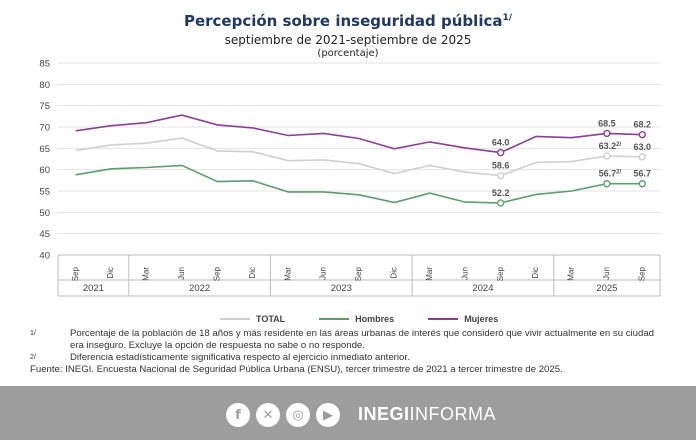 This screenshot has height=440, width=696. Describe the element at coordinates (501, 193) in the screenshot. I see `data-label: 52.2` at that location.